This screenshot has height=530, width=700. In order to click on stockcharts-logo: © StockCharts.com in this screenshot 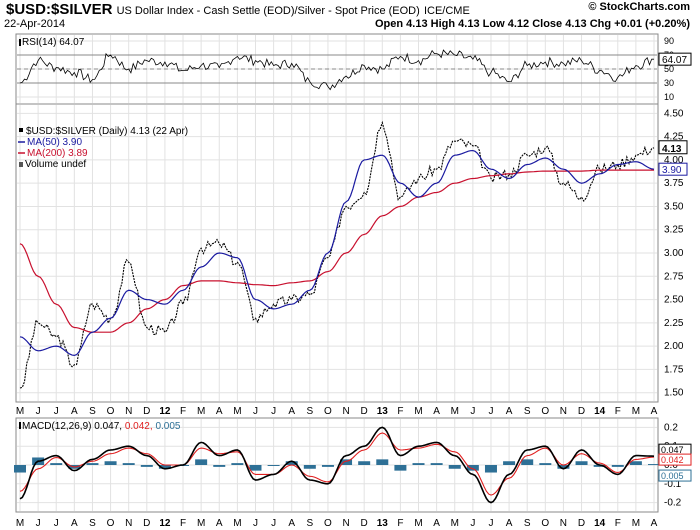, I will do `click(639, 7)`.